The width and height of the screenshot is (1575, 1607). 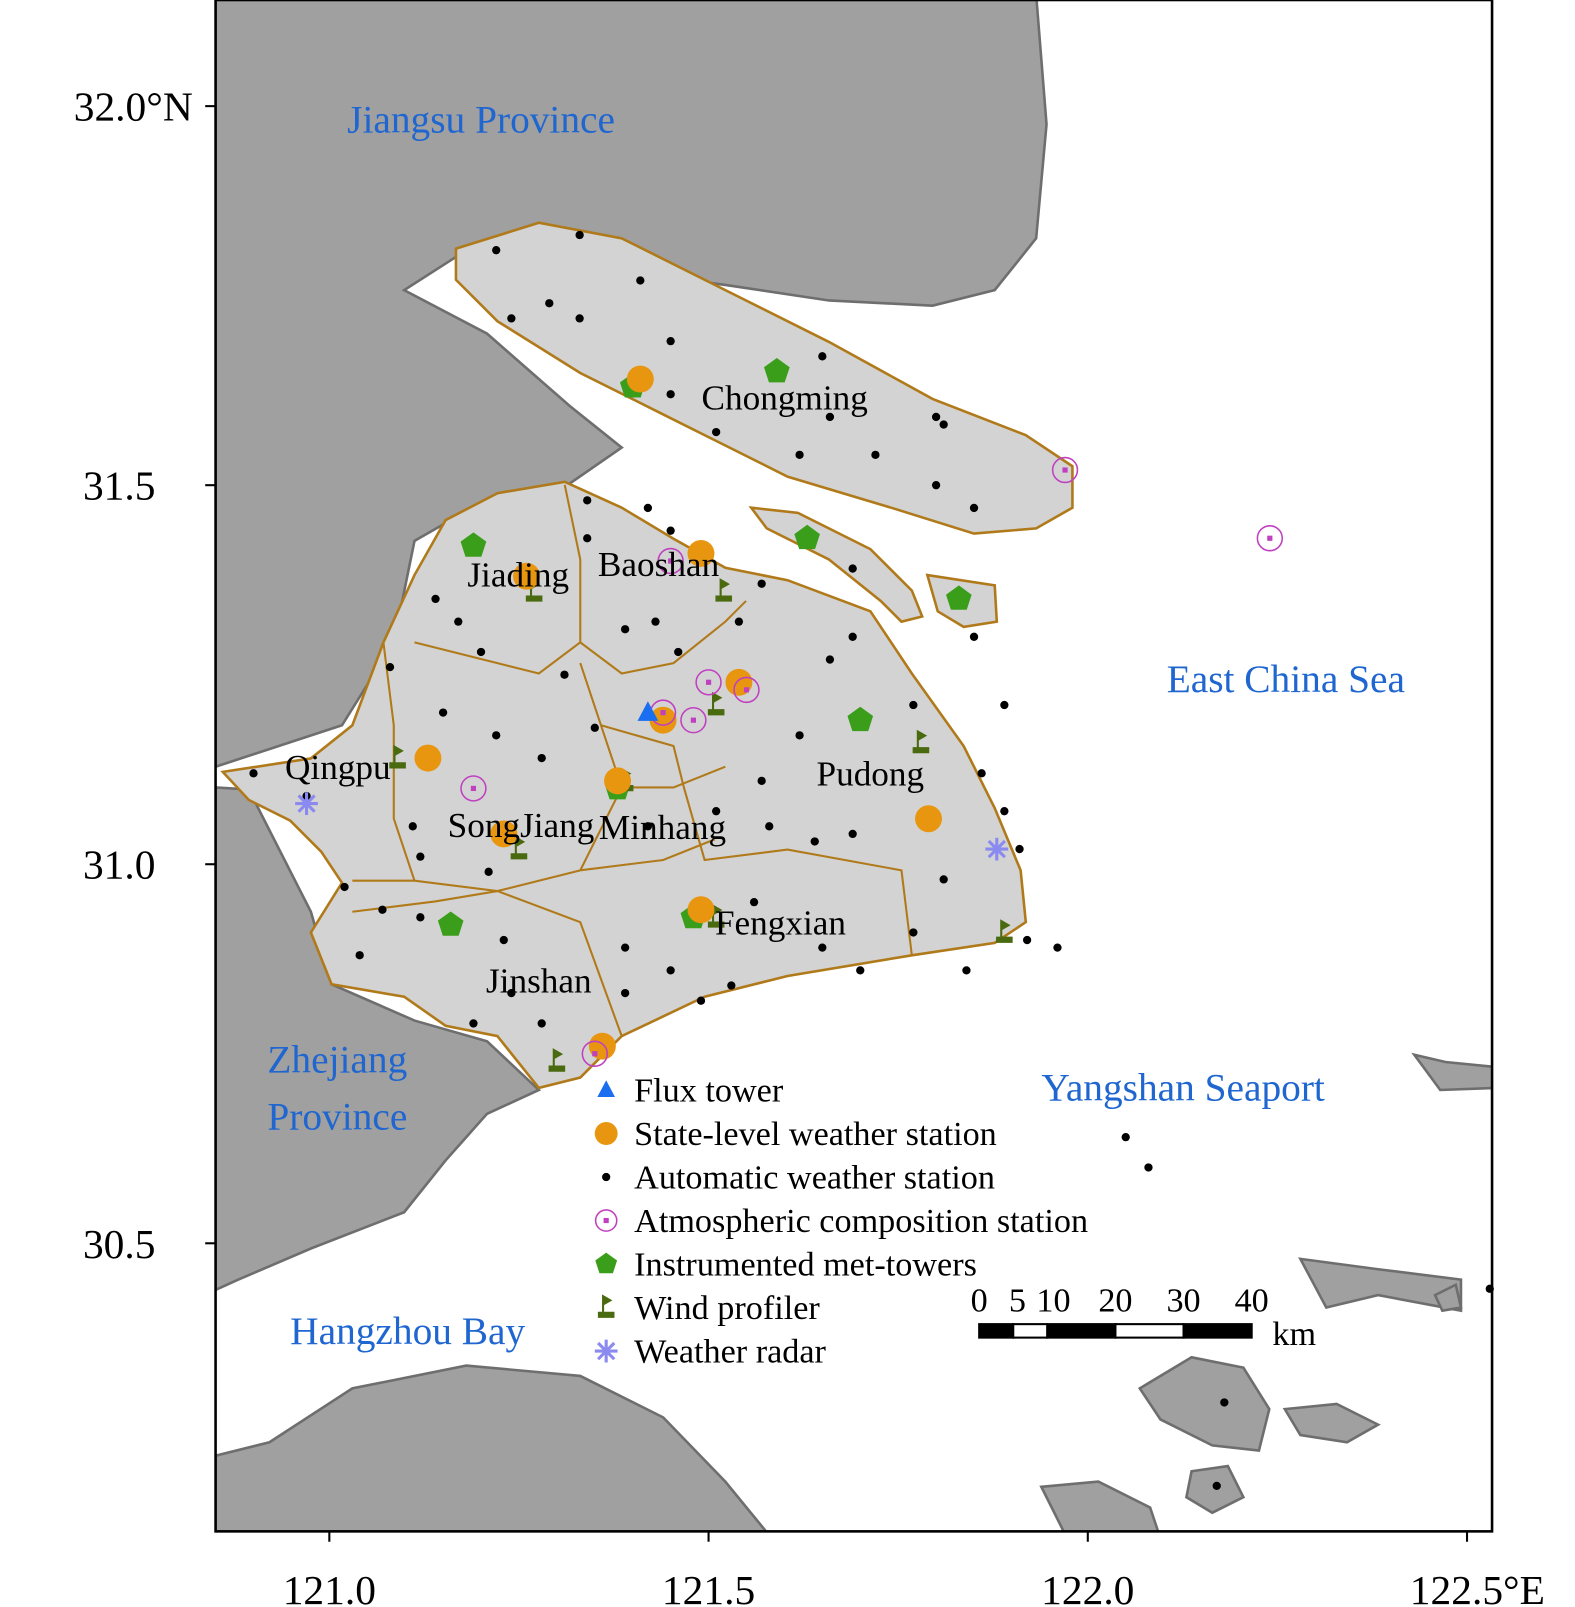 I want to click on legend-label: Flux tower, so click(x=709, y=1090).